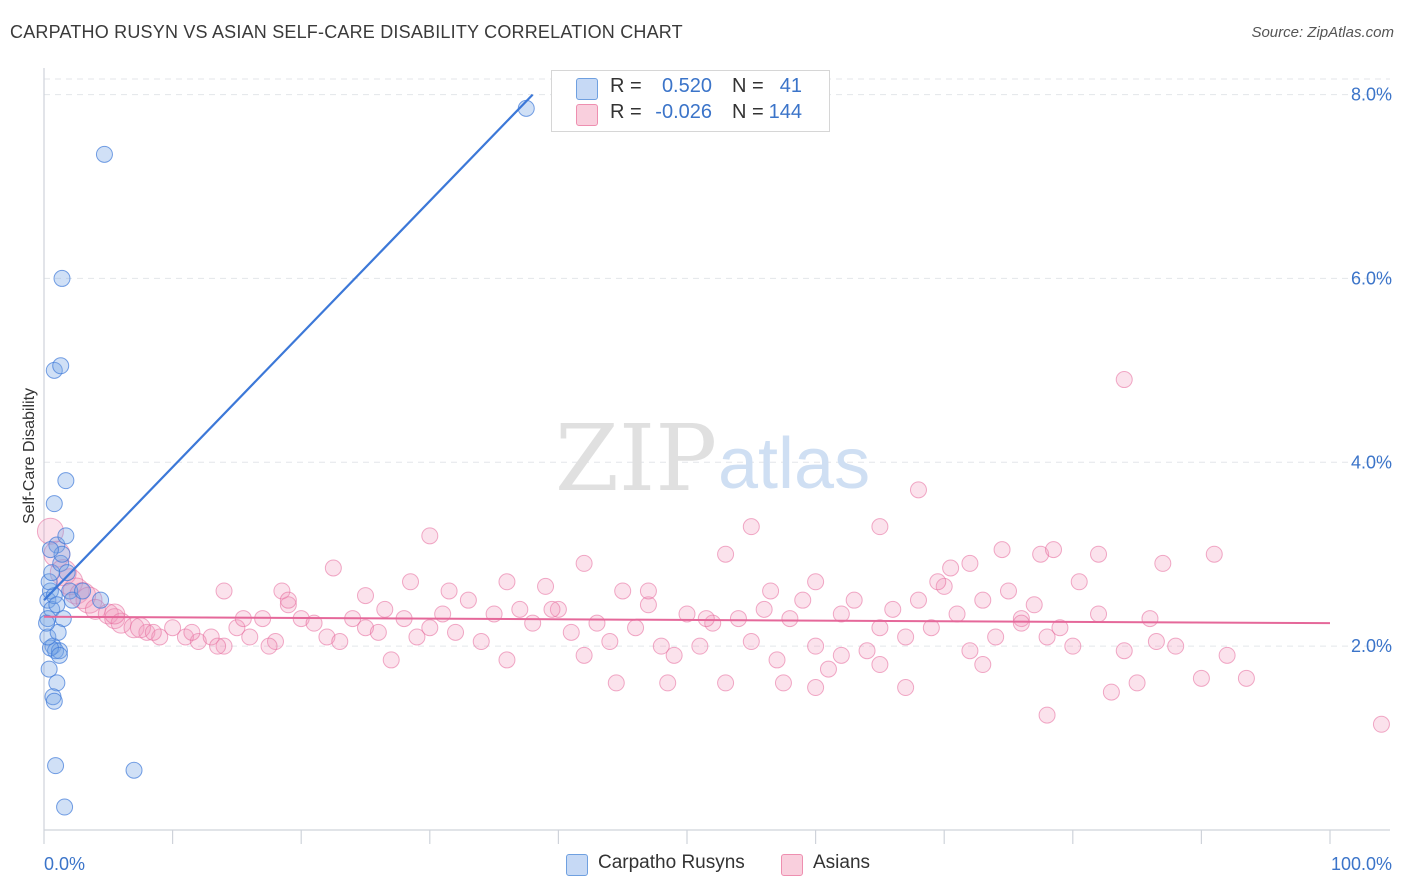 The image size is (1406, 892). I want to click on watermark-atlas: atlas, so click(794, 464).